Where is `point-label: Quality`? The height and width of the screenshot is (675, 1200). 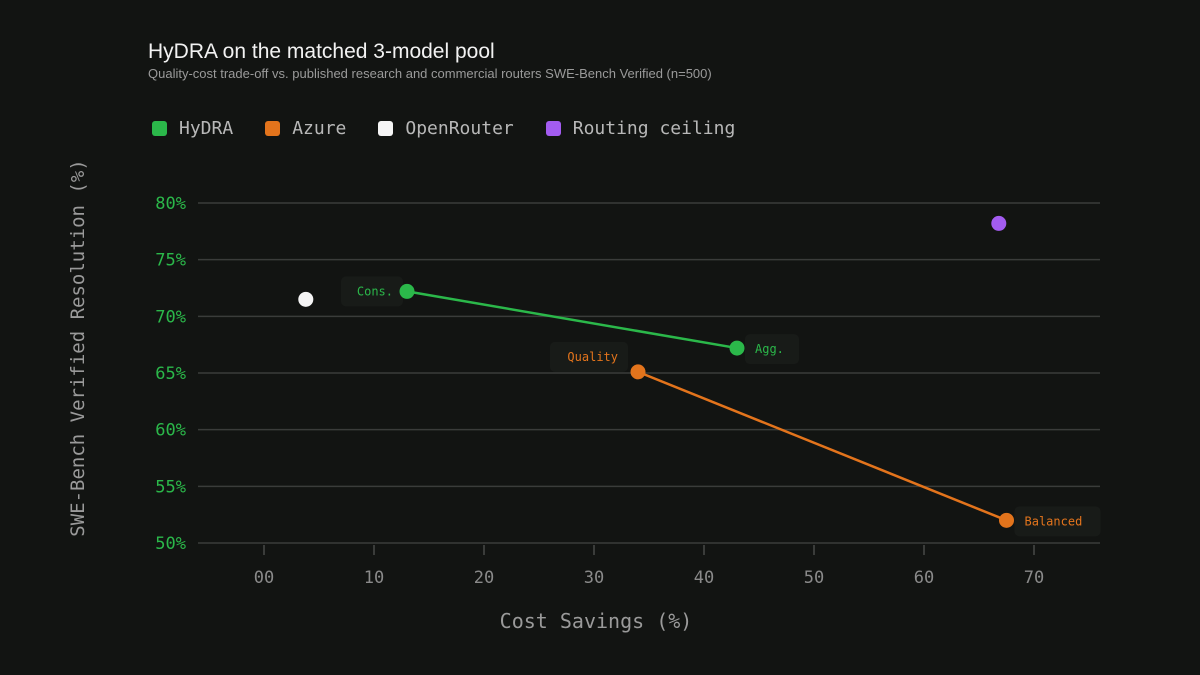 point-label: Quality is located at coordinates (592, 357).